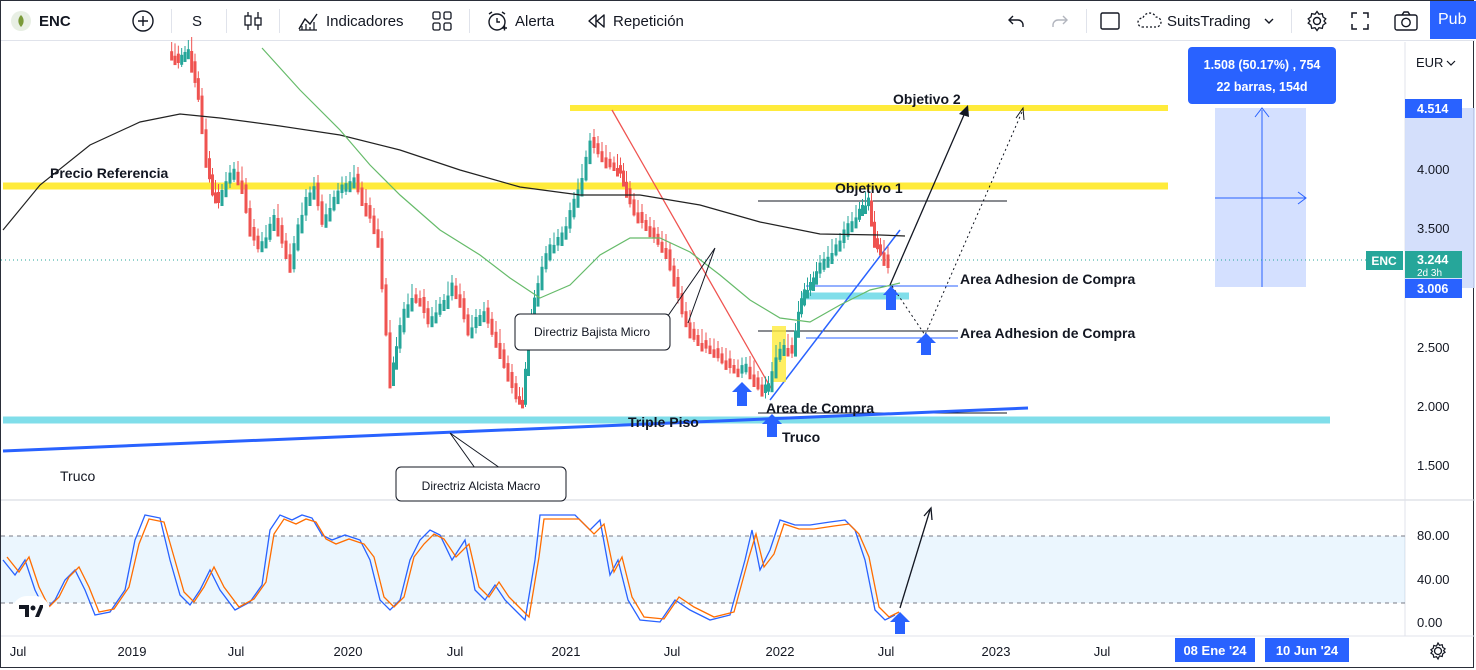 The width and height of the screenshot is (1476, 670). What do you see at coordinates (253, 21) in the screenshot?
I see `chart-type-button` at bounding box center [253, 21].